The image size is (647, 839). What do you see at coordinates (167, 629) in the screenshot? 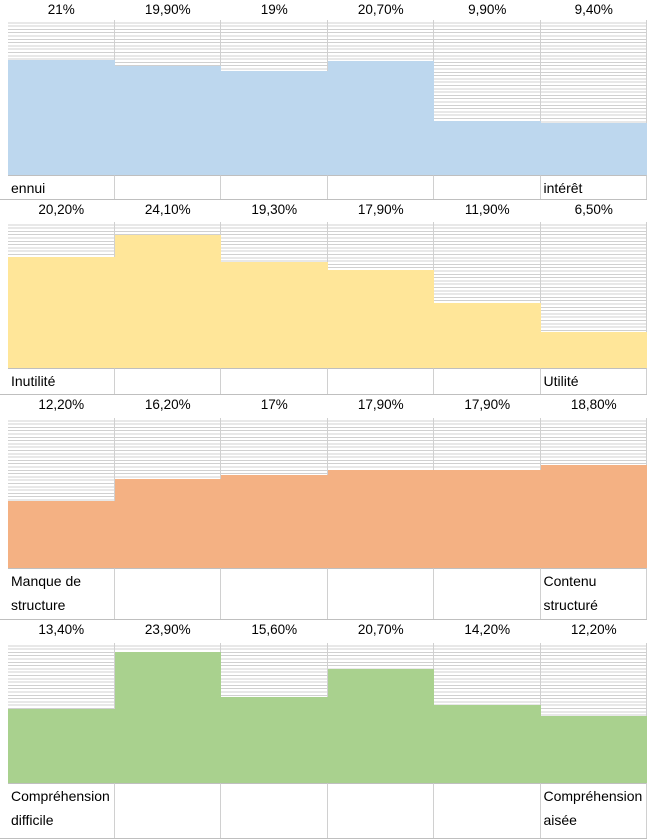
I see `value-label: 23,90%` at bounding box center [167, 629].